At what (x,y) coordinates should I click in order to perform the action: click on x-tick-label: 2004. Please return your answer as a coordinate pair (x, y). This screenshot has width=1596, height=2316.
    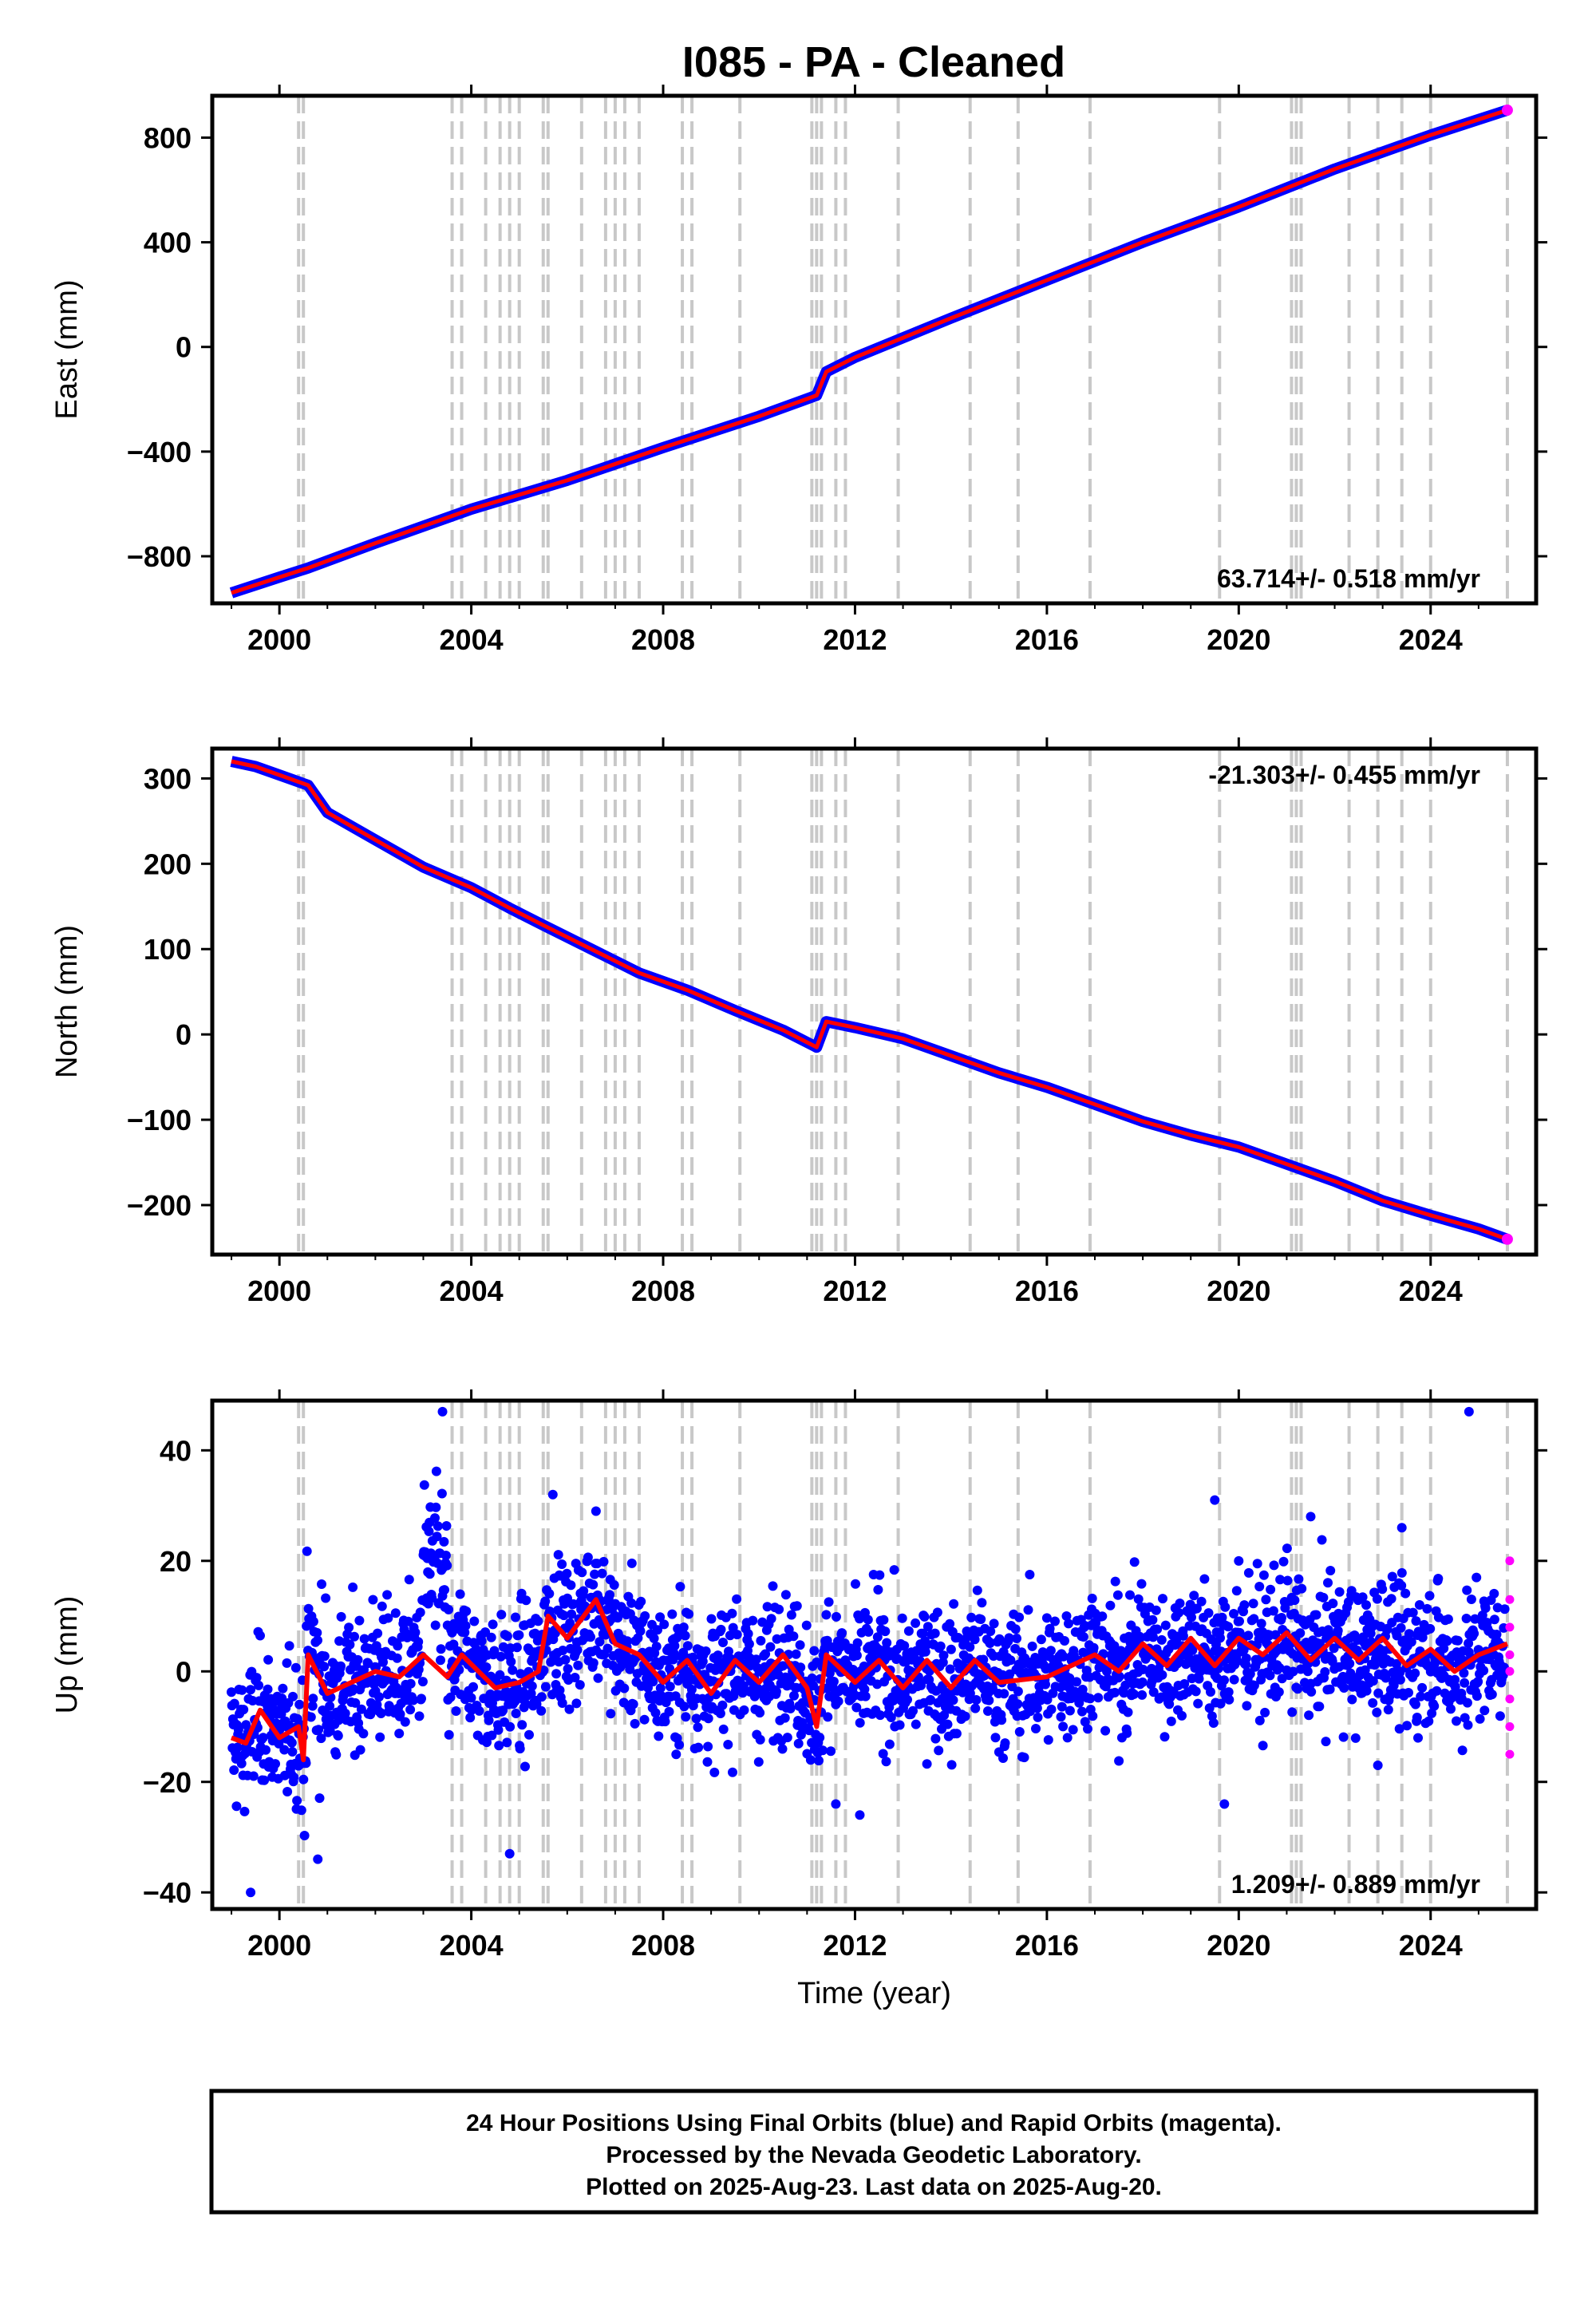
    Looking at the image, I should click on (472, 1945).